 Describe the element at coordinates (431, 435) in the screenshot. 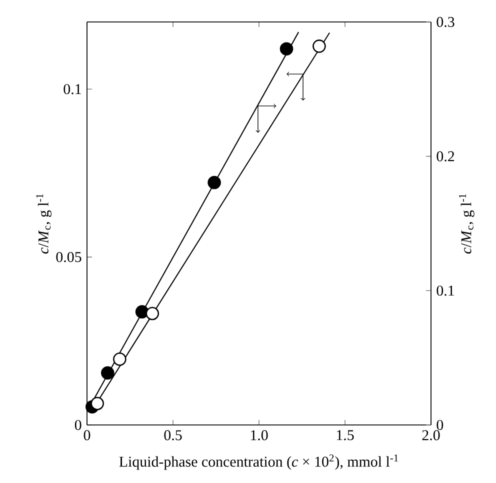

I see `x-tick-label: 2.0` at that location.